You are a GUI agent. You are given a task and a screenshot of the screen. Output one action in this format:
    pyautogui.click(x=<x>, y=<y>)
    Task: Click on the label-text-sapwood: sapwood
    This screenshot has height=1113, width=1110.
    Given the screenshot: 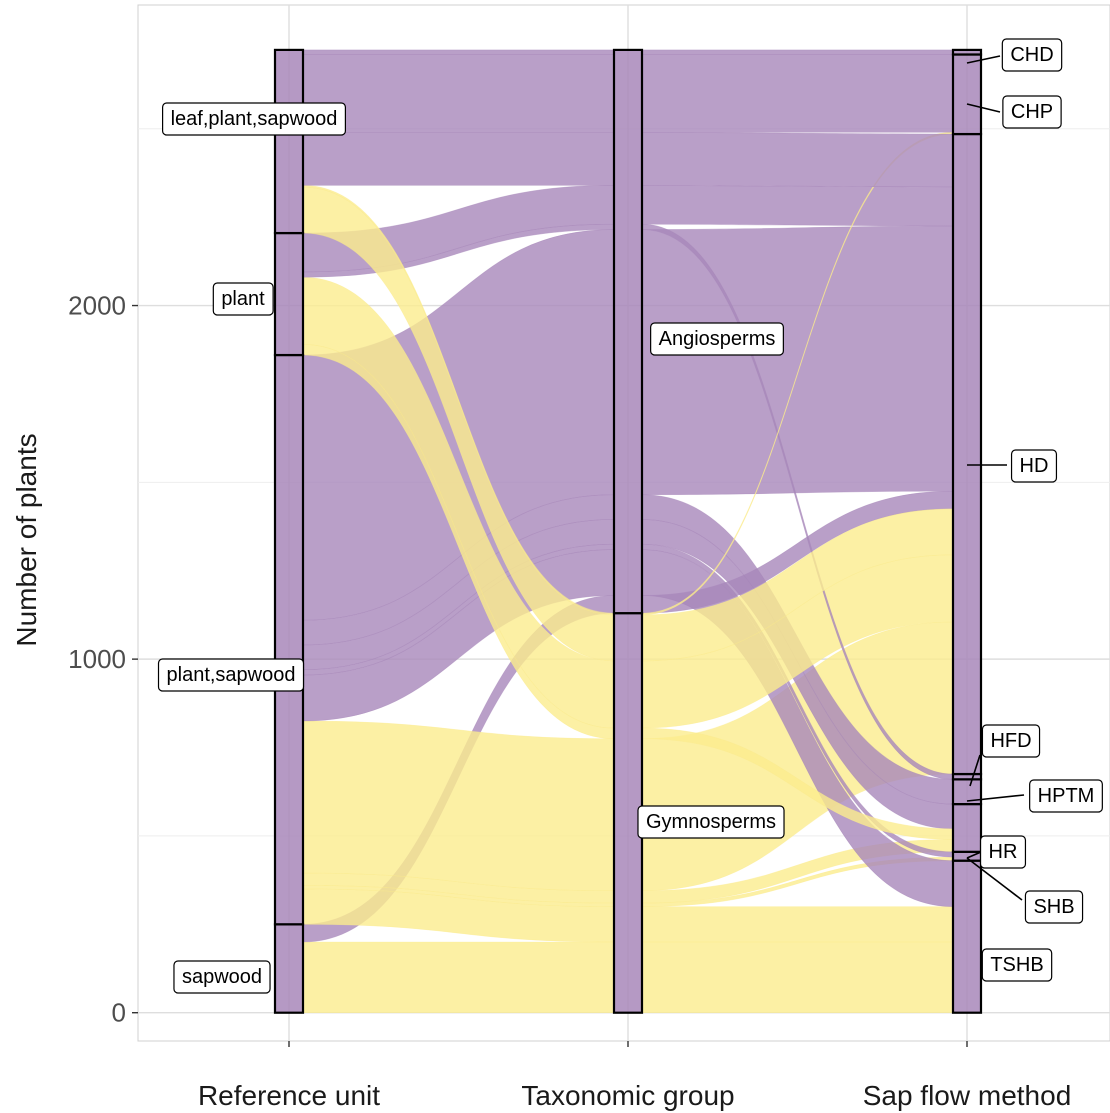 What is the action you would take?
    pyautogui.click(x=222, y=977)
    